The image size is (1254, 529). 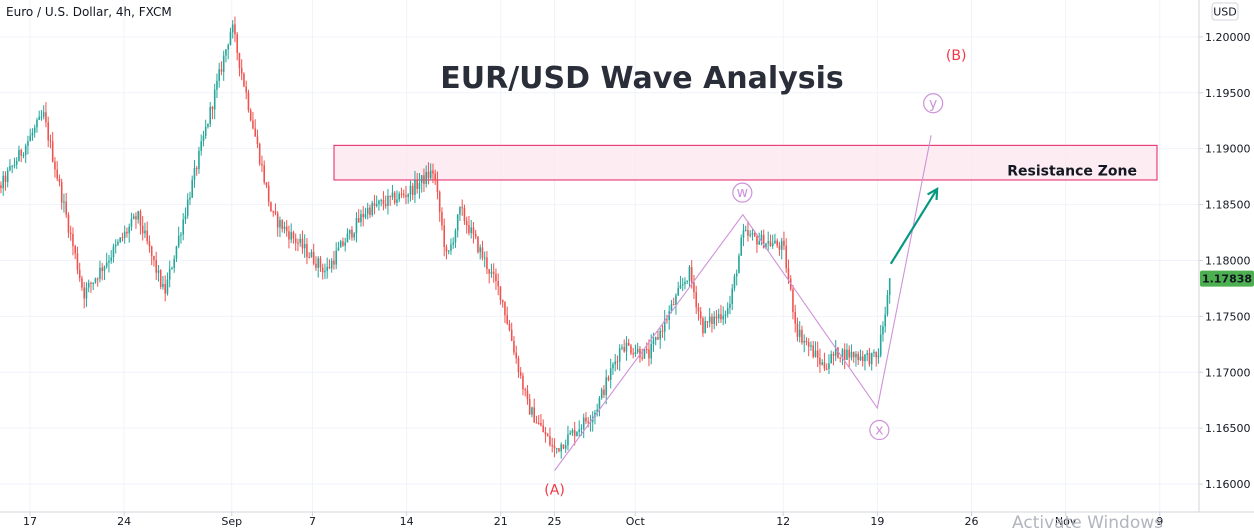 I want to click on price-tick-label: 1.16000, so click(x=1228, y=484).